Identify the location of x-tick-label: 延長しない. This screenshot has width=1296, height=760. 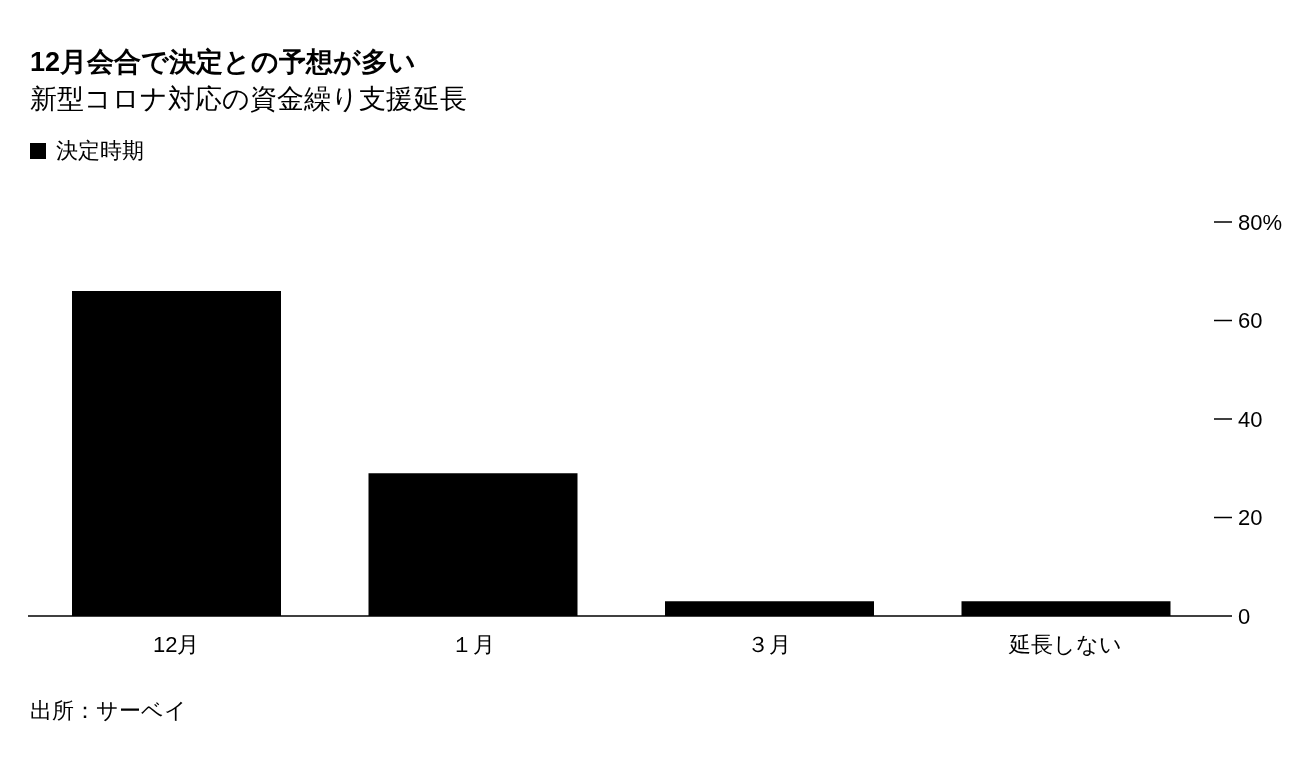
(1065, 644).